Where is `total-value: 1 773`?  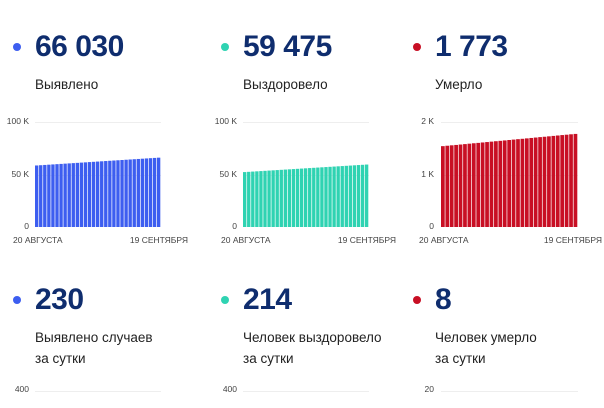 total-value: 1 773 is located at coordinates (471, 46).